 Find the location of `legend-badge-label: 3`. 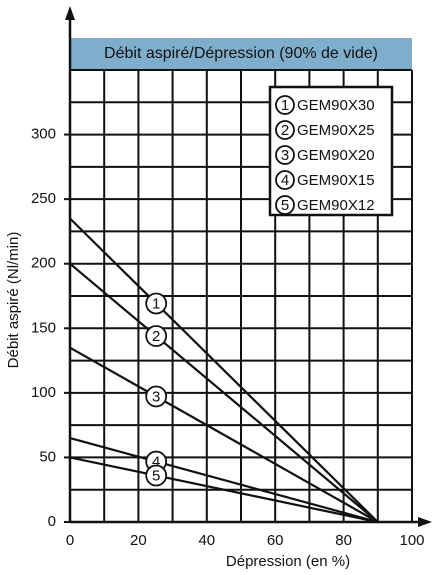

legend-badge-label: 3 is located at coordinates (285, 155).